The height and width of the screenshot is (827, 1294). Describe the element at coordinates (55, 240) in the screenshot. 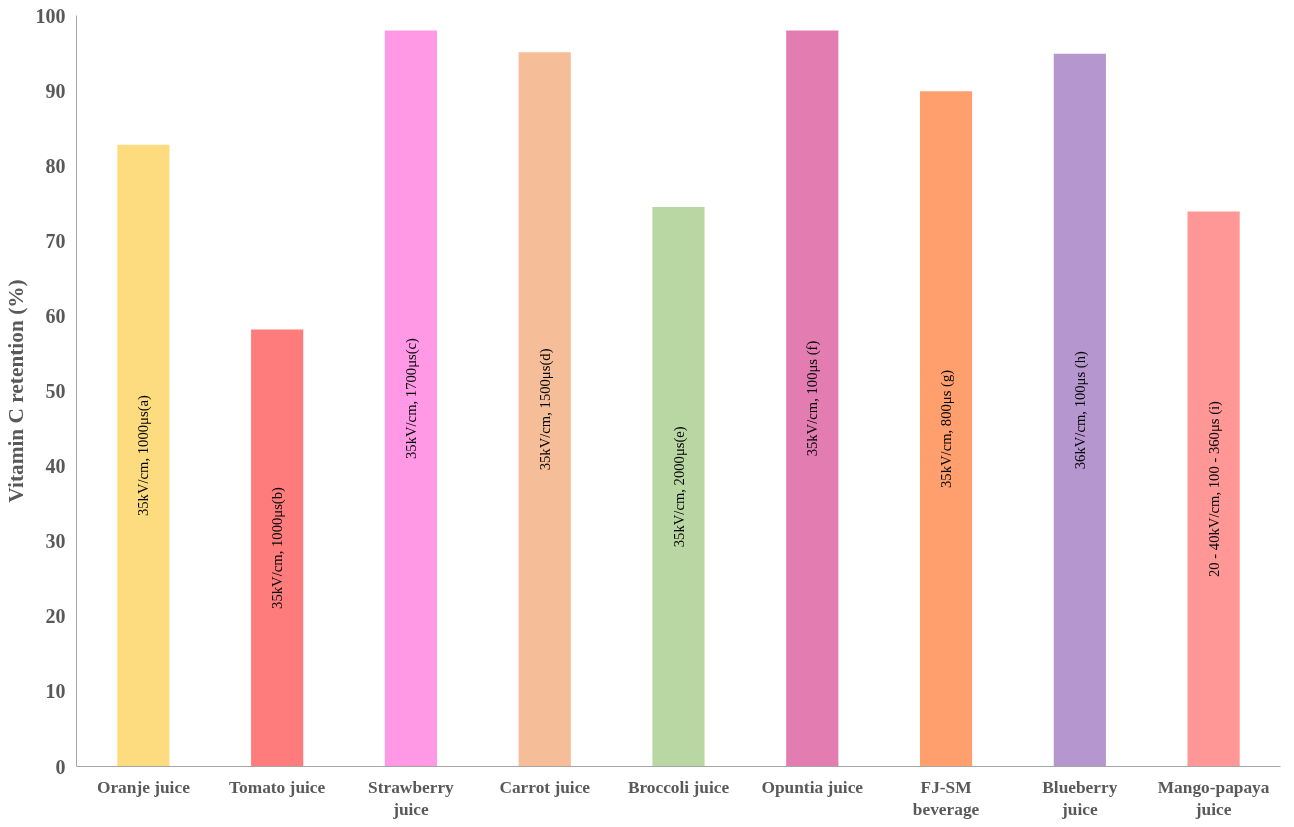

I see `y-tick-label: 70` at that location.